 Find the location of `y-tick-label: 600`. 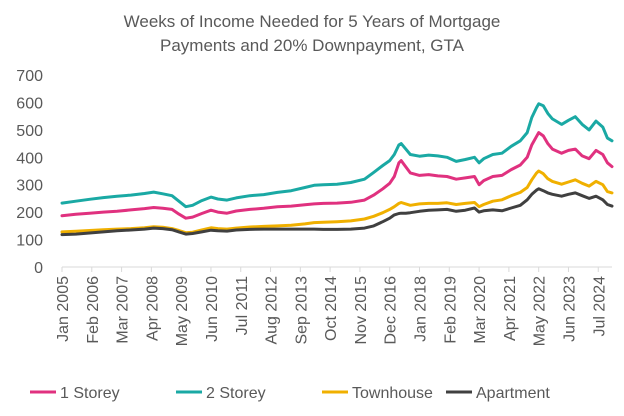

y-tick-label: 600 is located at coordinates (29, 103).